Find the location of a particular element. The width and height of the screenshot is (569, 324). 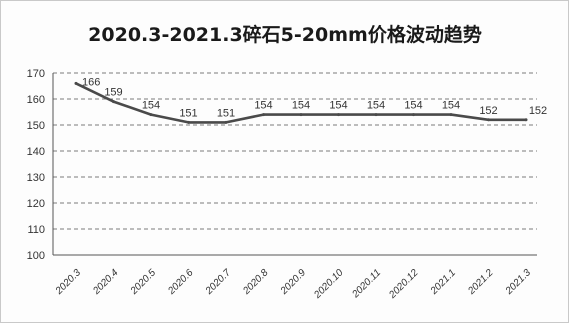

data-label: 166 is located at coordinates (91, 82).